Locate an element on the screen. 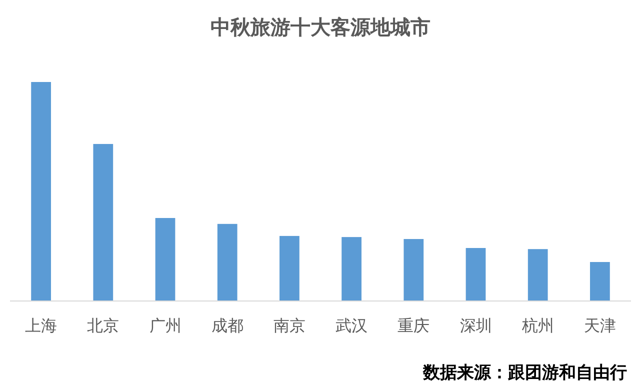  x-tick-label: 武汉 is located at coordinates (352, 325).